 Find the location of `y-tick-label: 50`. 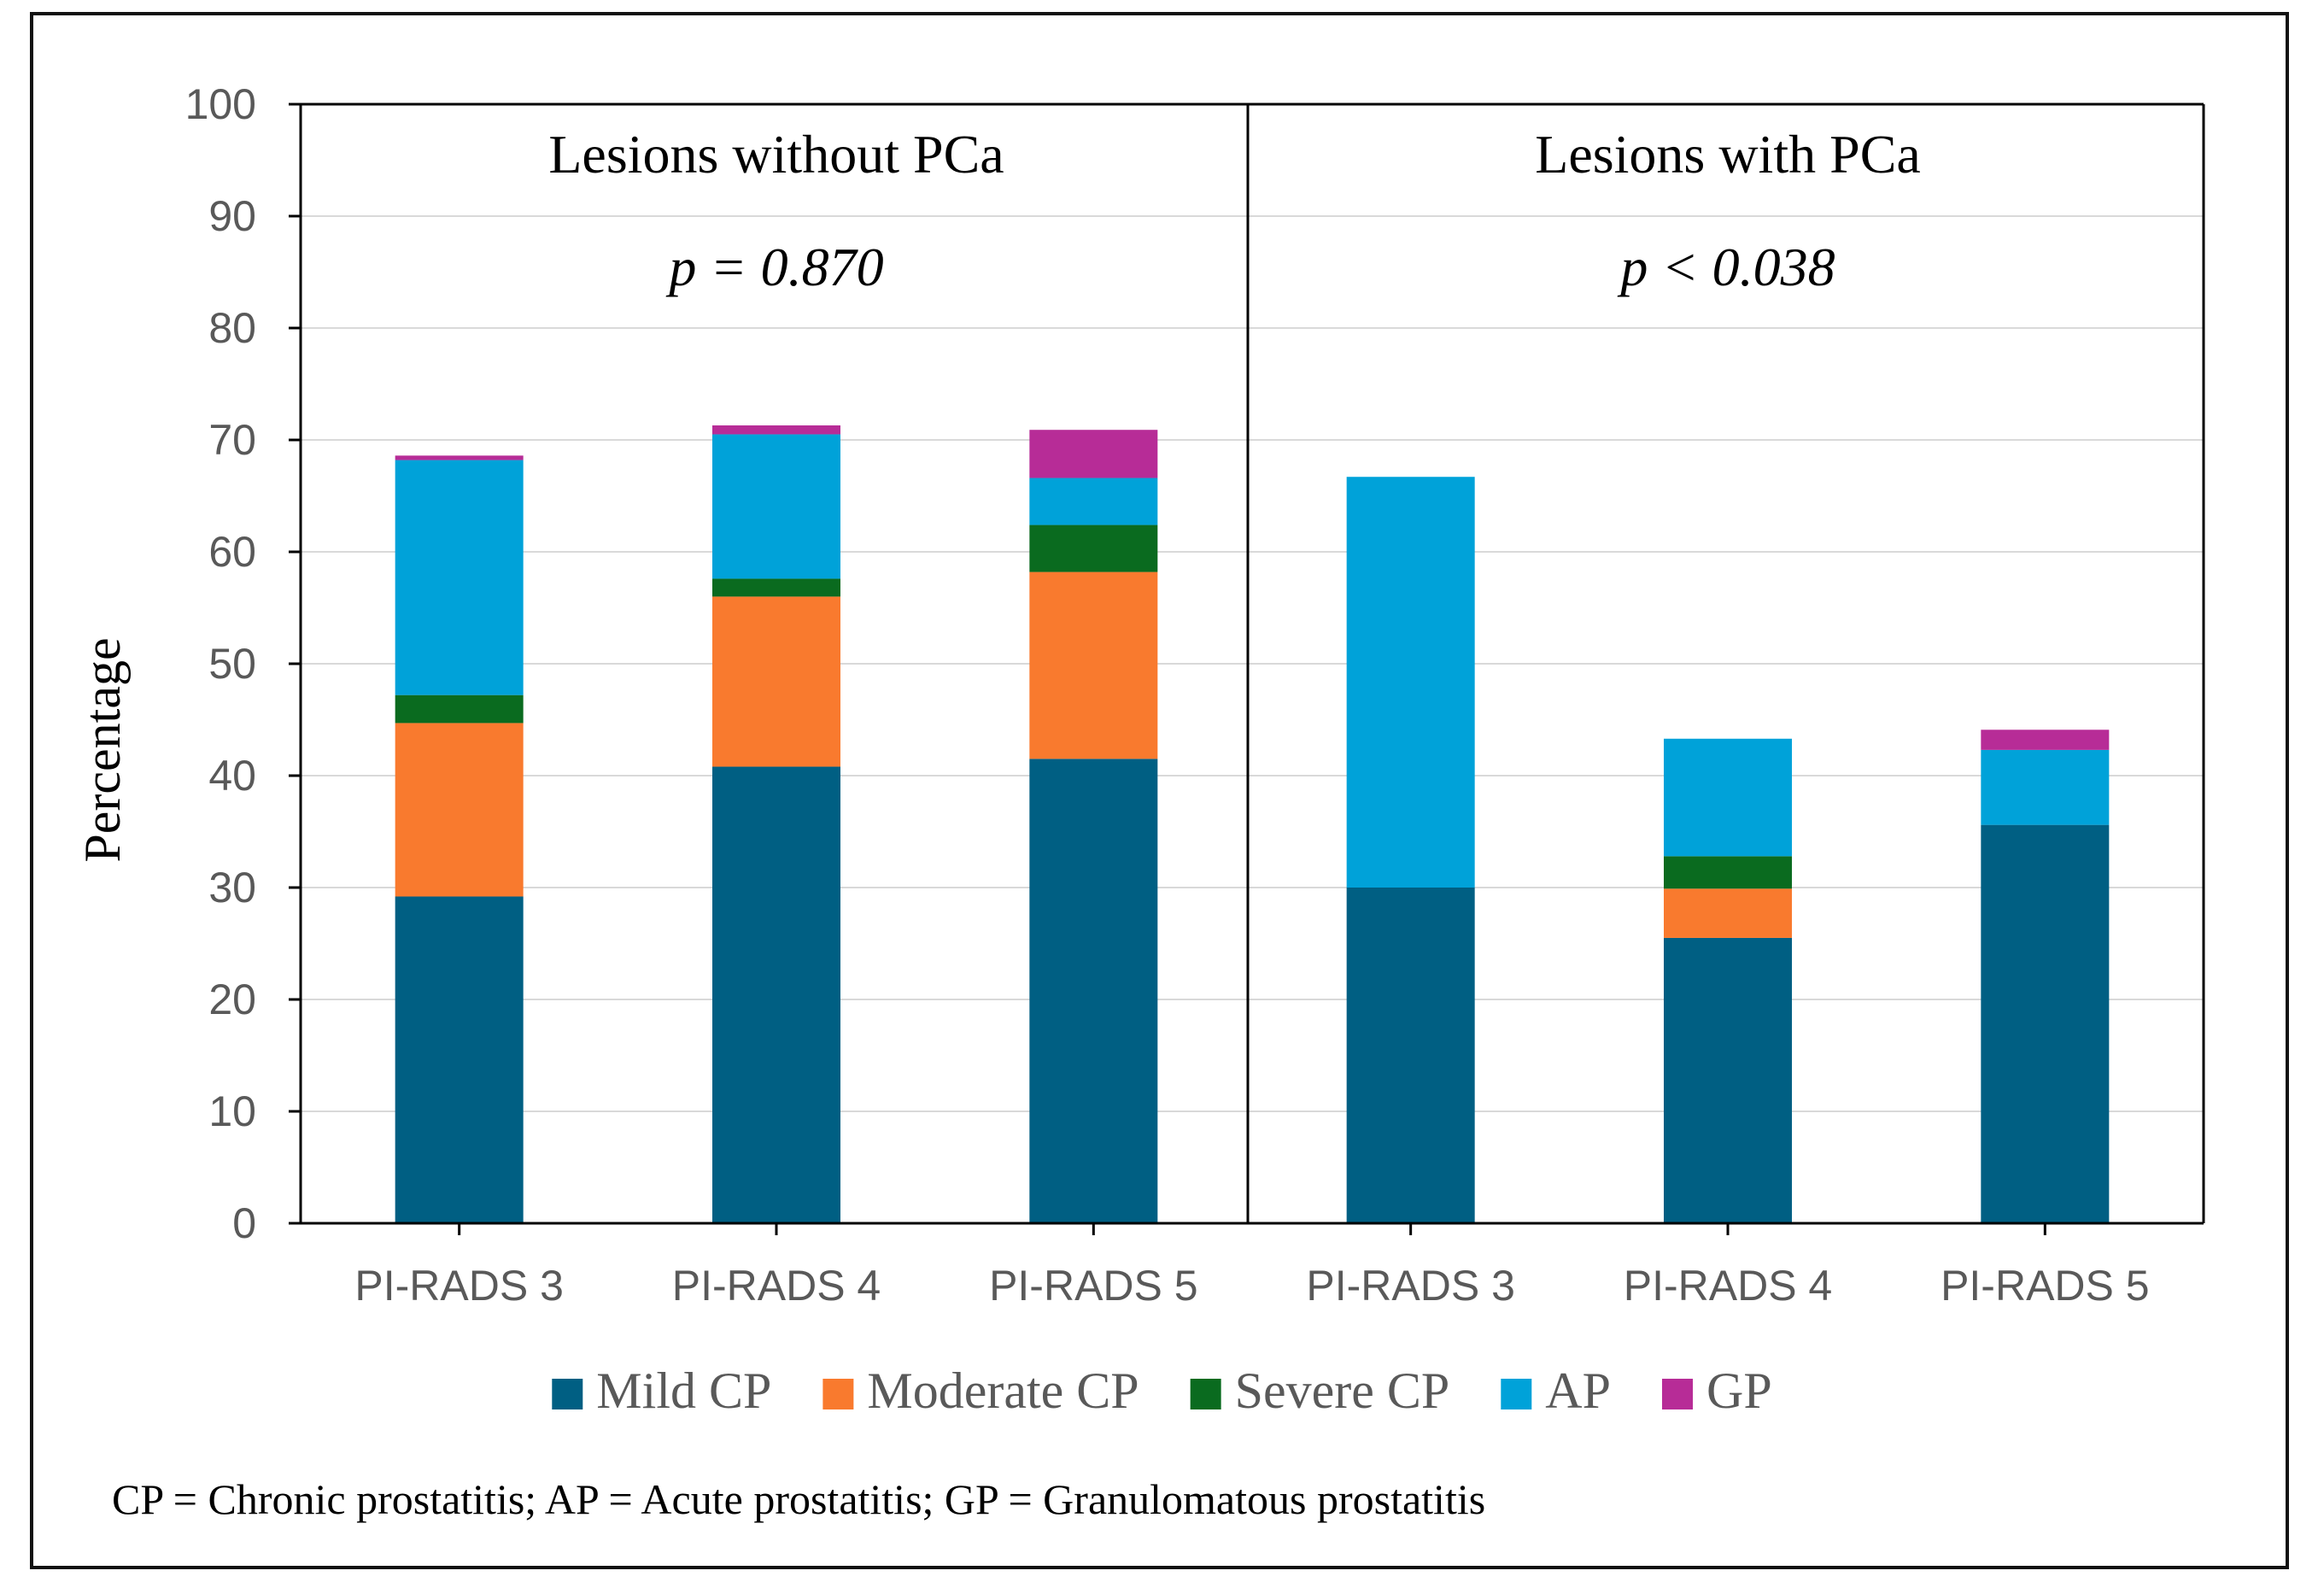

y-tick-label: 50 is located at coordinates (232, 664).